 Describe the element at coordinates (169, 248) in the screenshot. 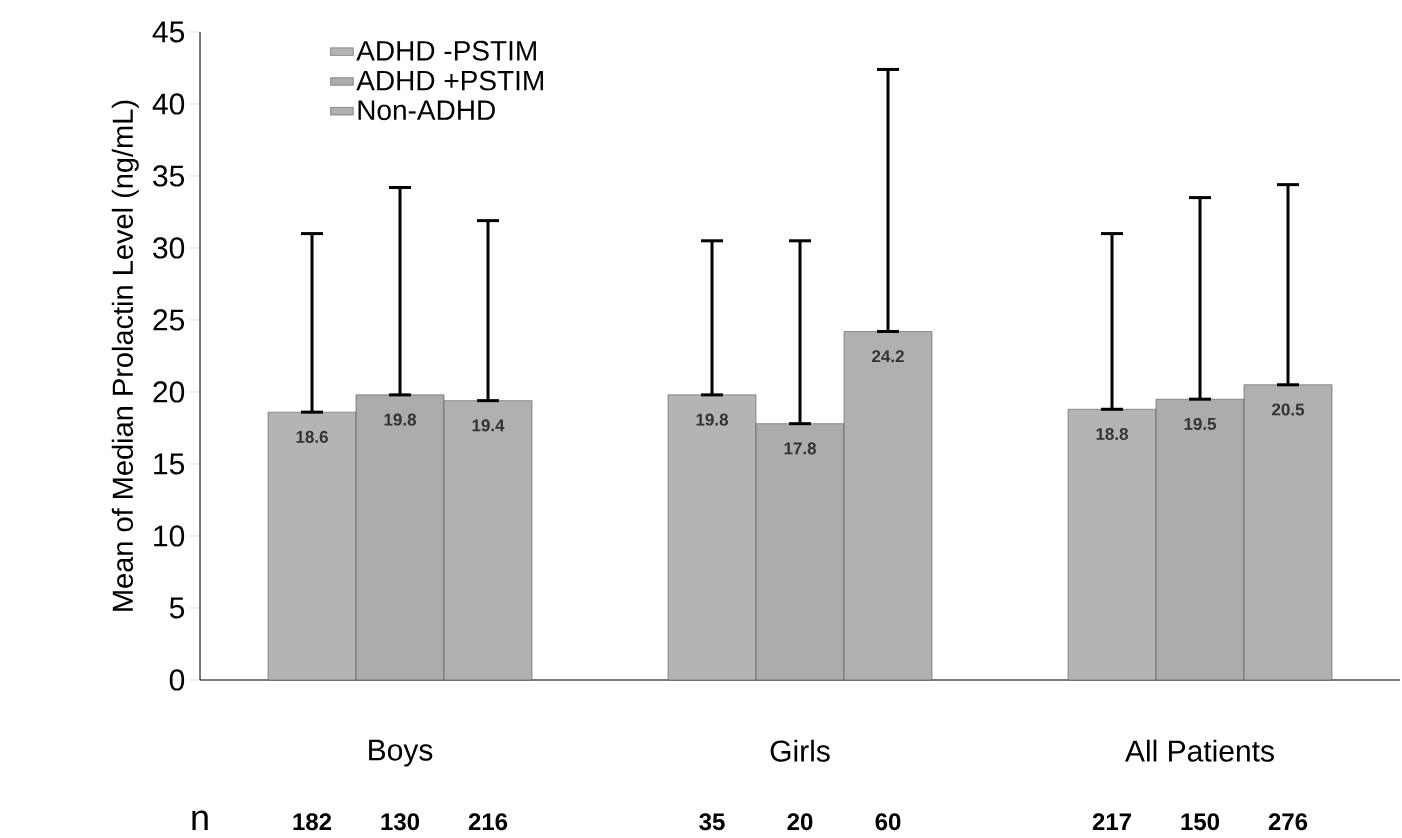

I see `y-tick-label: 30` at that location.